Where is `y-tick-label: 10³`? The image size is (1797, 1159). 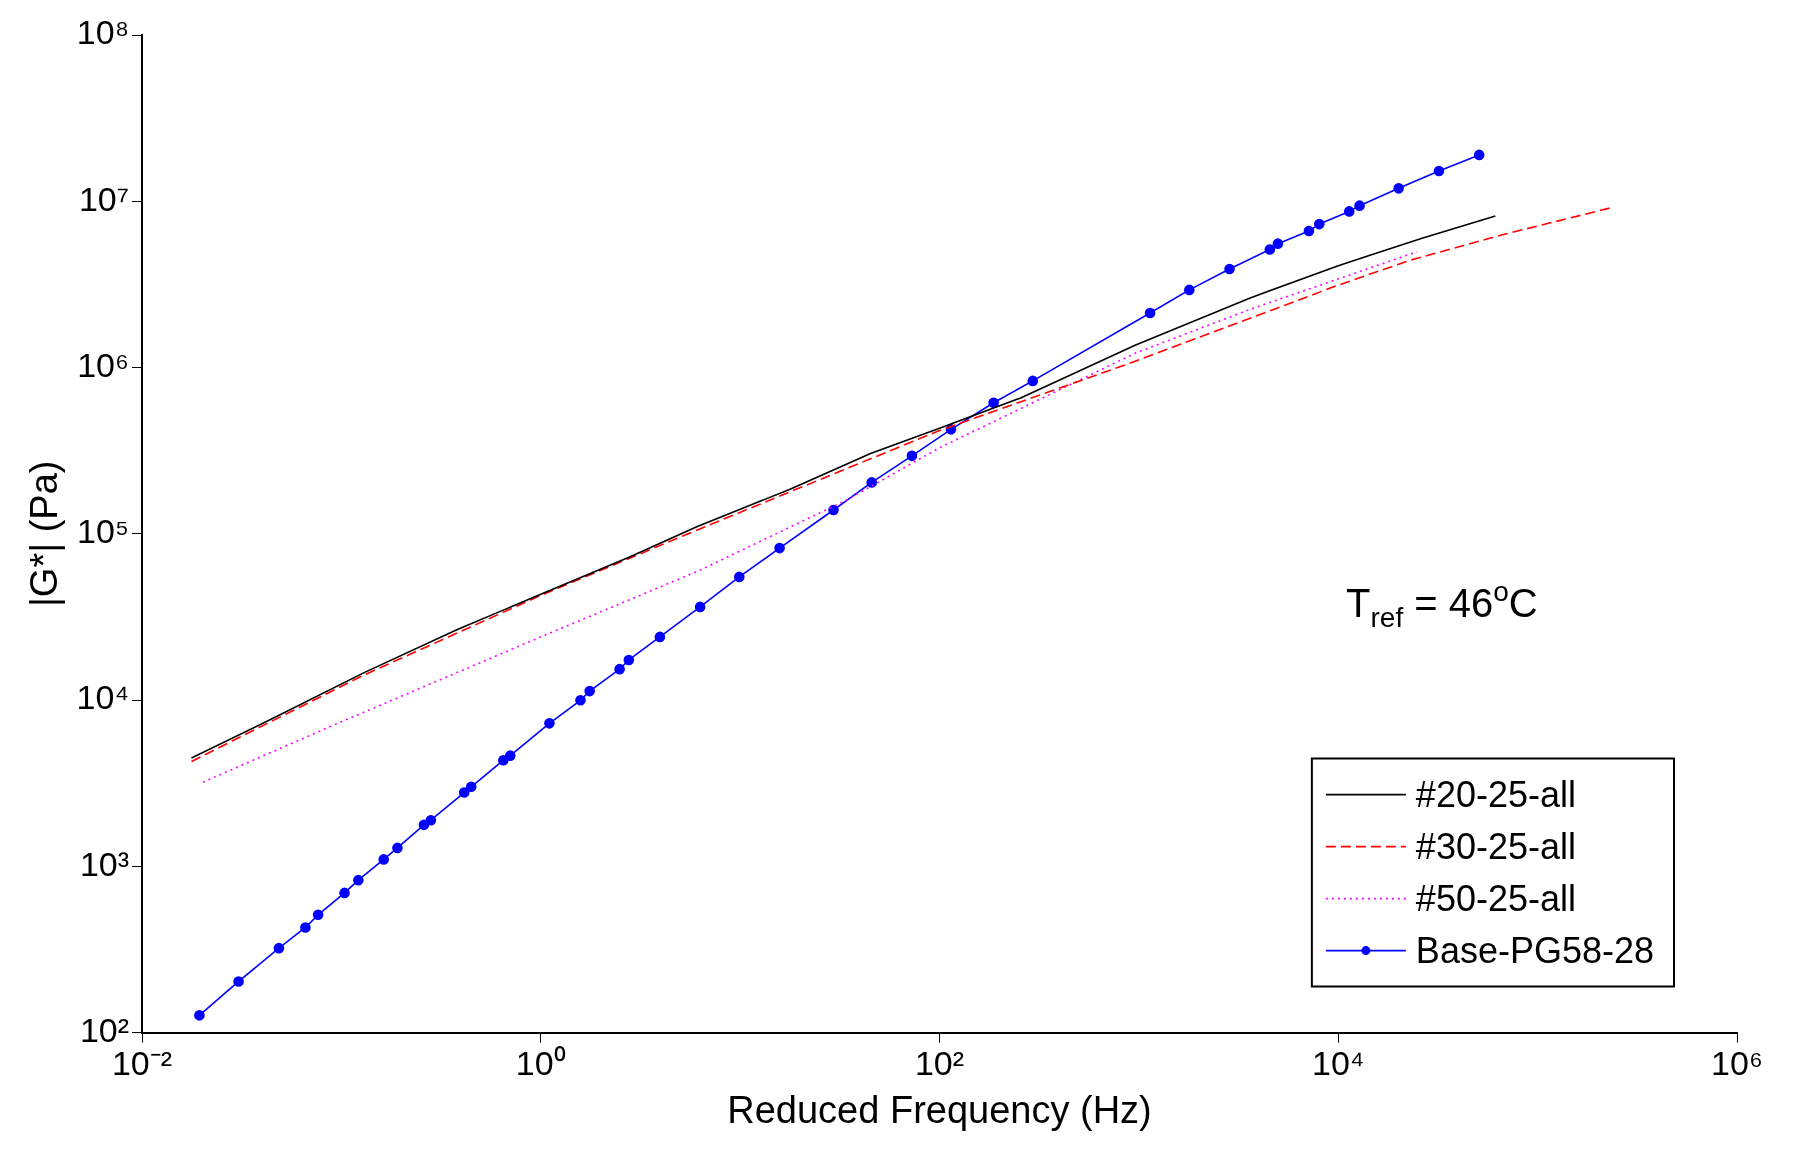 y-tick-label: 10³ is located at coordinates (104, 863).